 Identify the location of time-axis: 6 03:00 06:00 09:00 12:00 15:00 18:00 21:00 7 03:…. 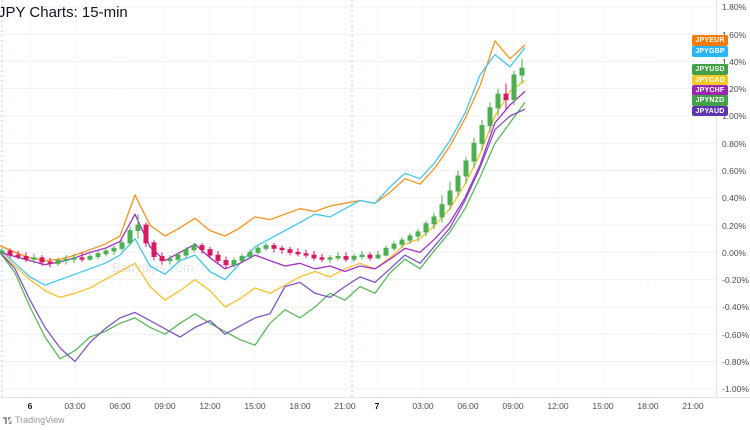
(375, 405).